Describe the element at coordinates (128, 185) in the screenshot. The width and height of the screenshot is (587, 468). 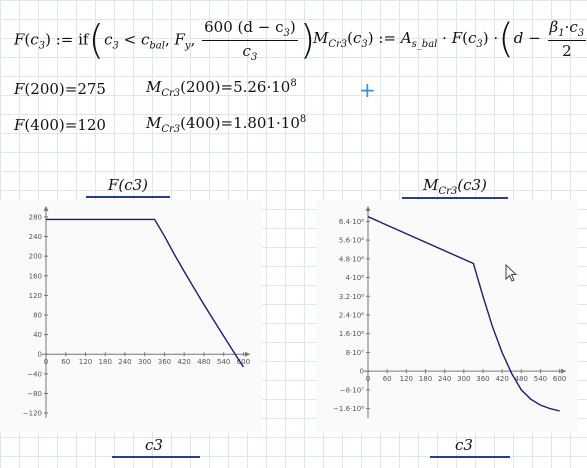
I see `left-plot-y-label: F(c3)` at that location.